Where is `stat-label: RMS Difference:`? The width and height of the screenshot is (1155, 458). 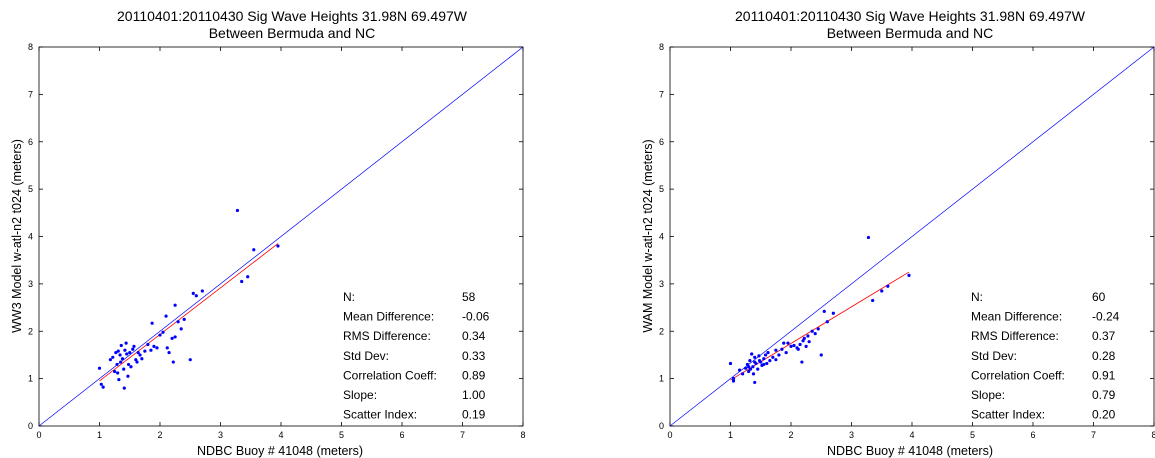
stat-label: RMS Difference: is located at coordinates (387, 336).